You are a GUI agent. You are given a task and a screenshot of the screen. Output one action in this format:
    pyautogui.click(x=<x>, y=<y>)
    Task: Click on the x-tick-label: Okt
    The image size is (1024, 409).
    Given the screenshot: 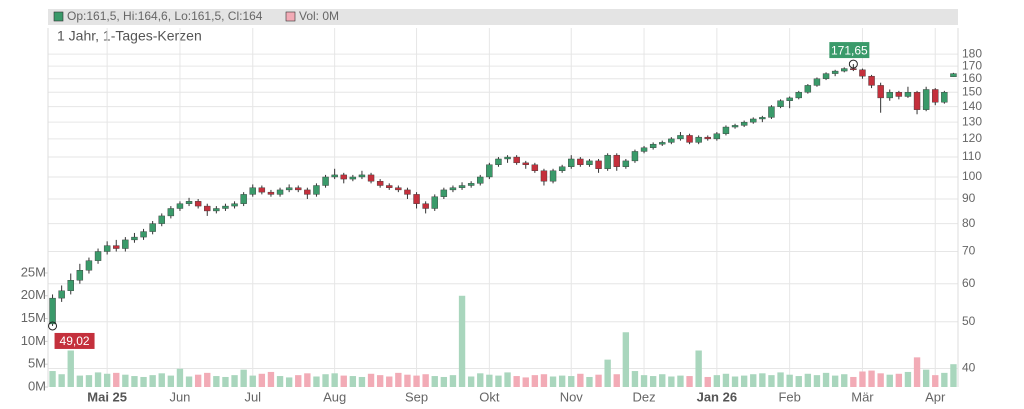 What is the action you would take?
    pyautogui.click(x=489, y=396)
    